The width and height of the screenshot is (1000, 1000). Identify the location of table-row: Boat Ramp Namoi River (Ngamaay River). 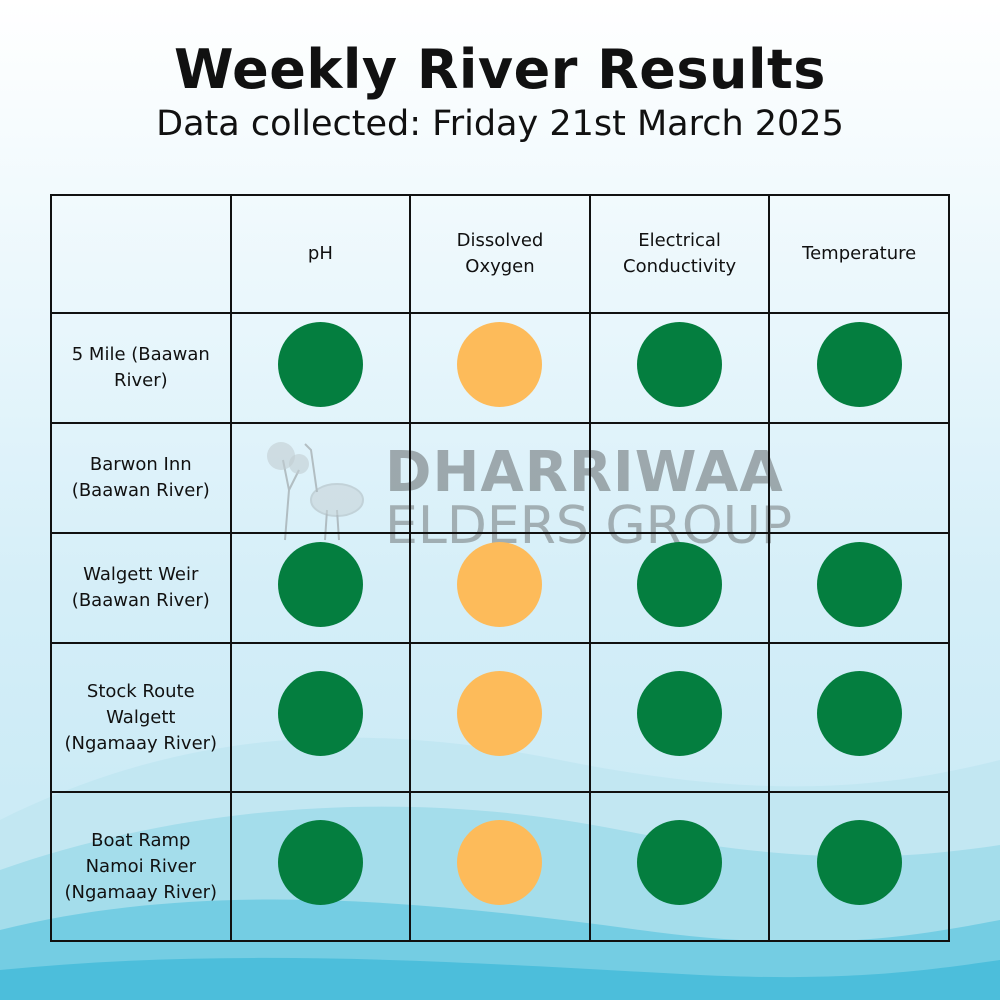
(500, 866).